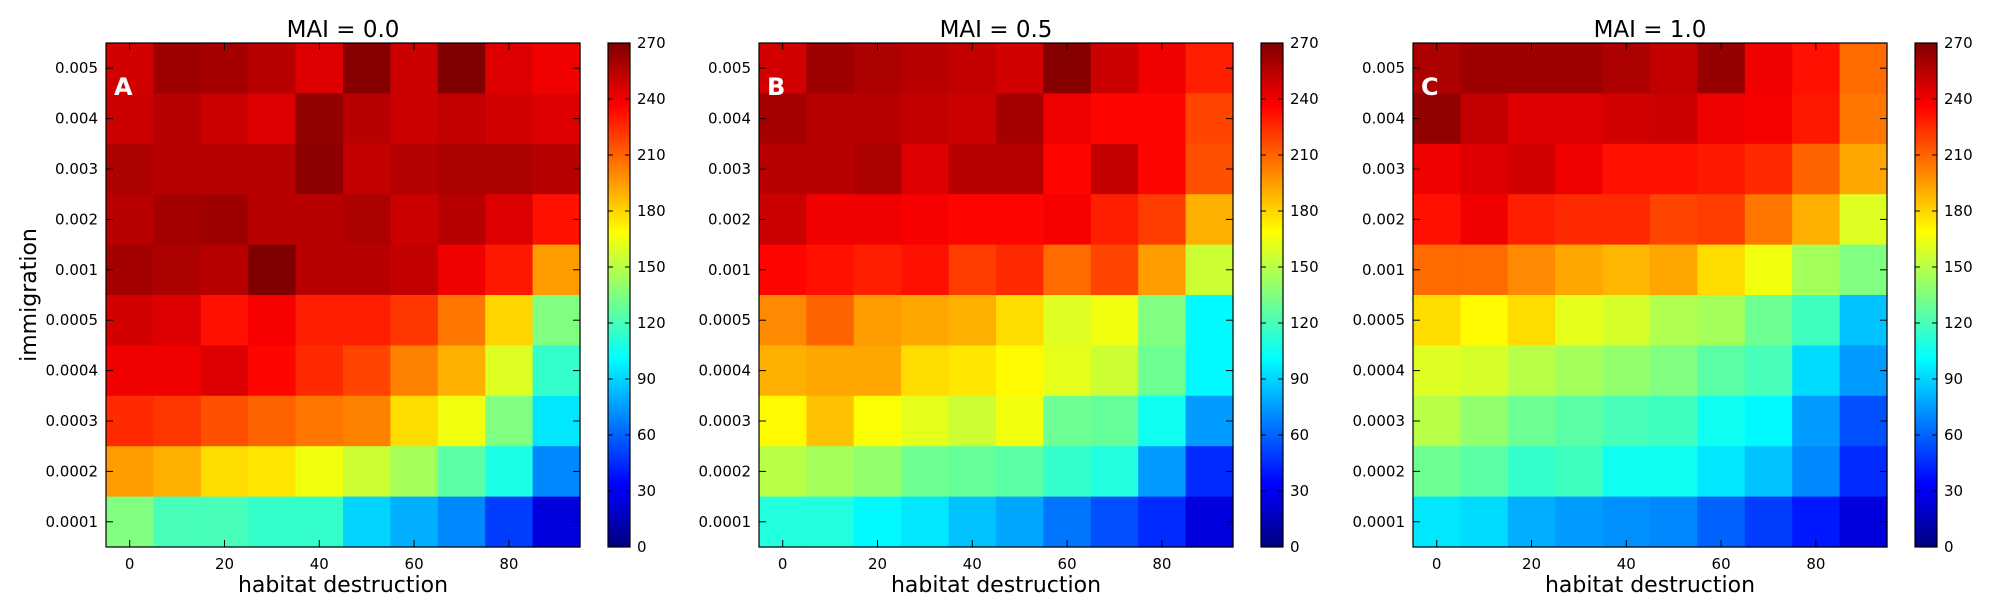  What do you see at coordinates (1299, 491) in the screenshot?
I see `colorbar-tick-label: 30` at bounding box center [1299, 491].